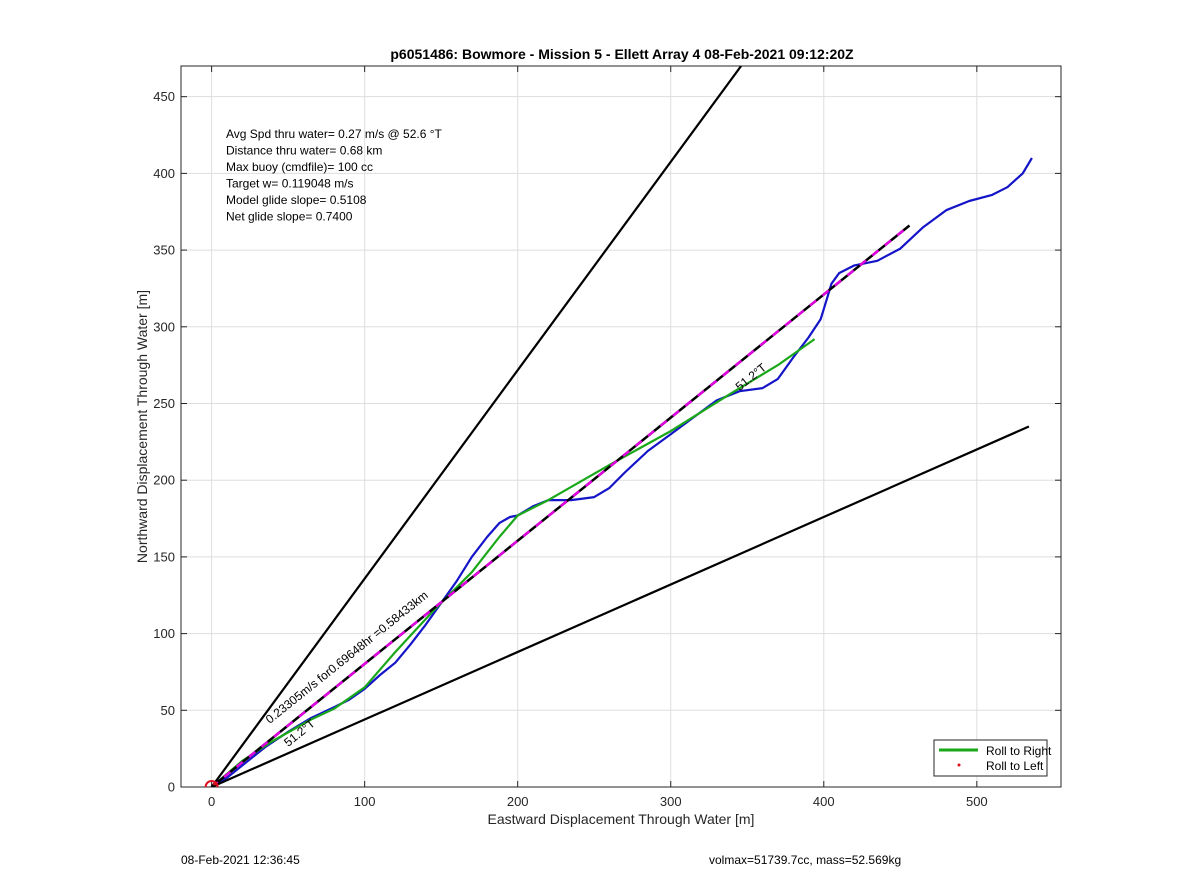  What do you see at coordinates (142, 426) in the screenshot?
I see `y-axis-label: Northward Displacement Through Water [m]` at bounding box center [142, 426].